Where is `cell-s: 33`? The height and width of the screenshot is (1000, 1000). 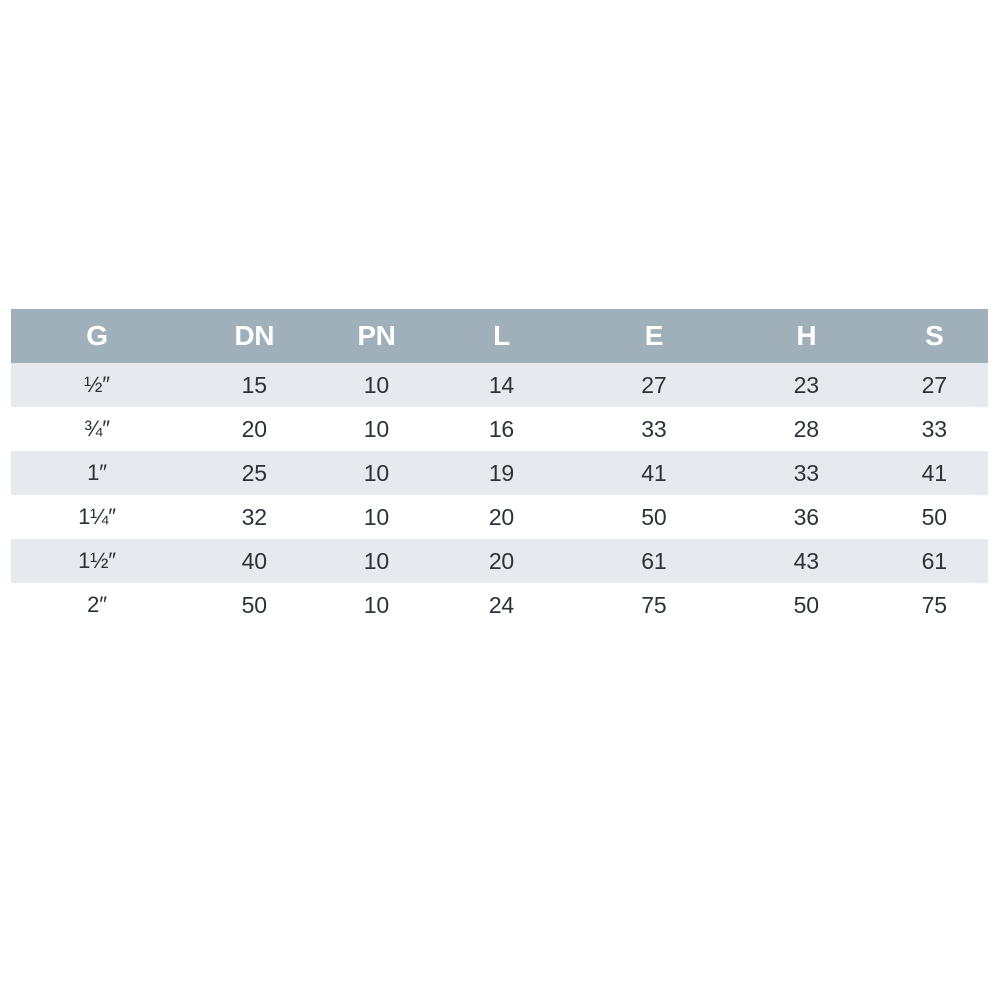 cell-s: 33 is located at coordinates (934, 429).